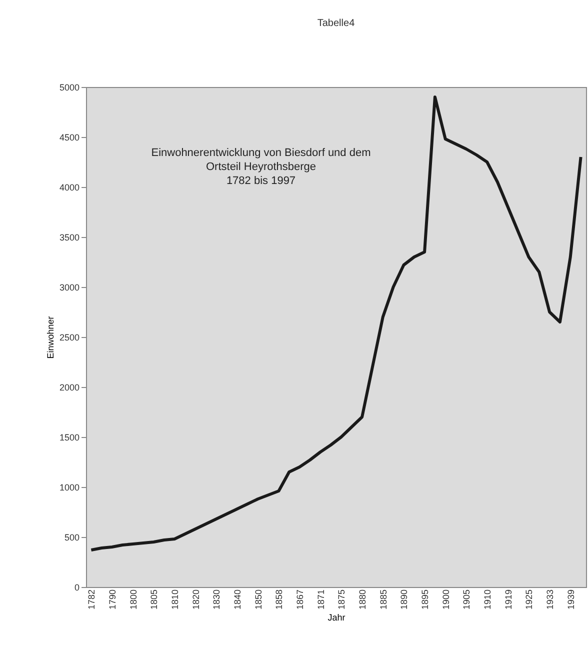  Describe the element at coordinates (175, 600) in the screenshot. I see `x-tick-label: 1810` at that location.